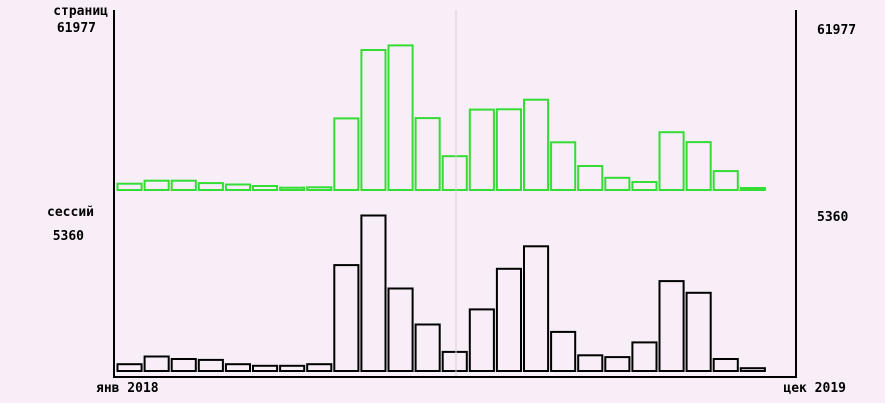 The image size is (885, 403). Describe the element at coordinates (127, 388) in the screenshot. I see `x-start-label: янв 2018` at that location.